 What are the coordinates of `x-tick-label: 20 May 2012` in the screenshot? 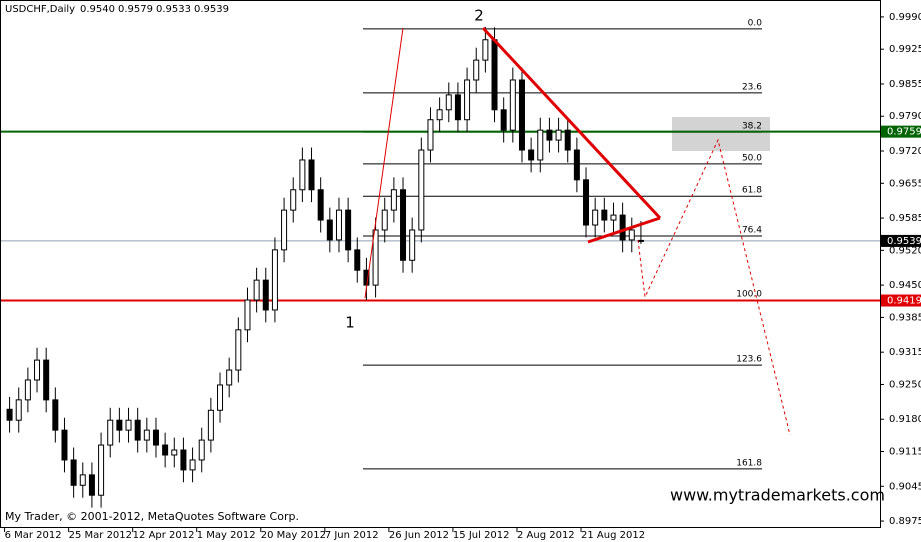 It's located at (293, 535).